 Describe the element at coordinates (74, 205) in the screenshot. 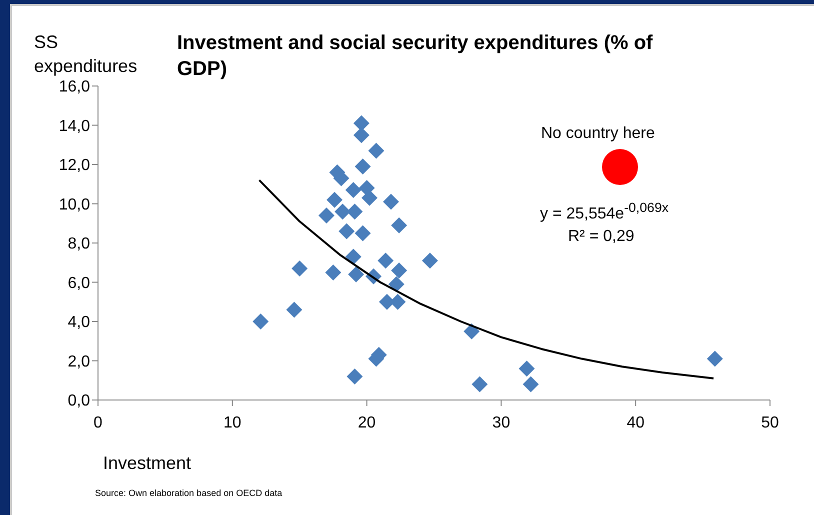

I see `y-tick-label: 10,0` at that location.